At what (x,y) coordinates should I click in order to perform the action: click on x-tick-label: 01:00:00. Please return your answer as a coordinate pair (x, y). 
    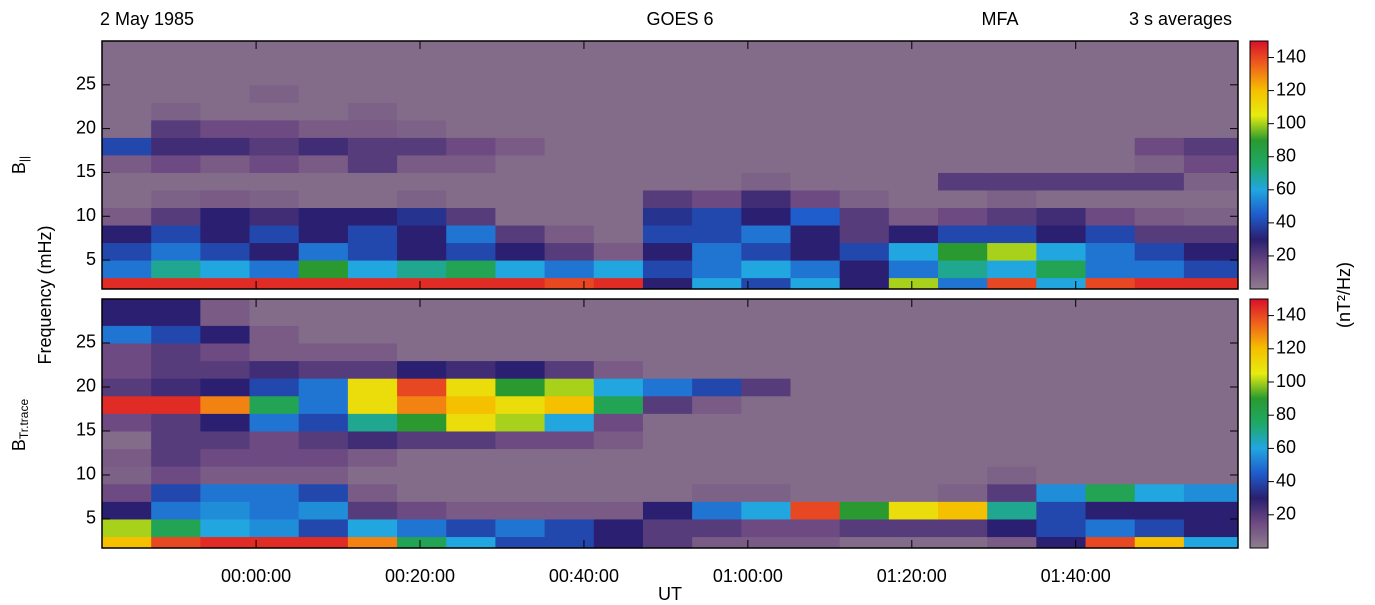
    Looking at the image, I should click on (748, 576).